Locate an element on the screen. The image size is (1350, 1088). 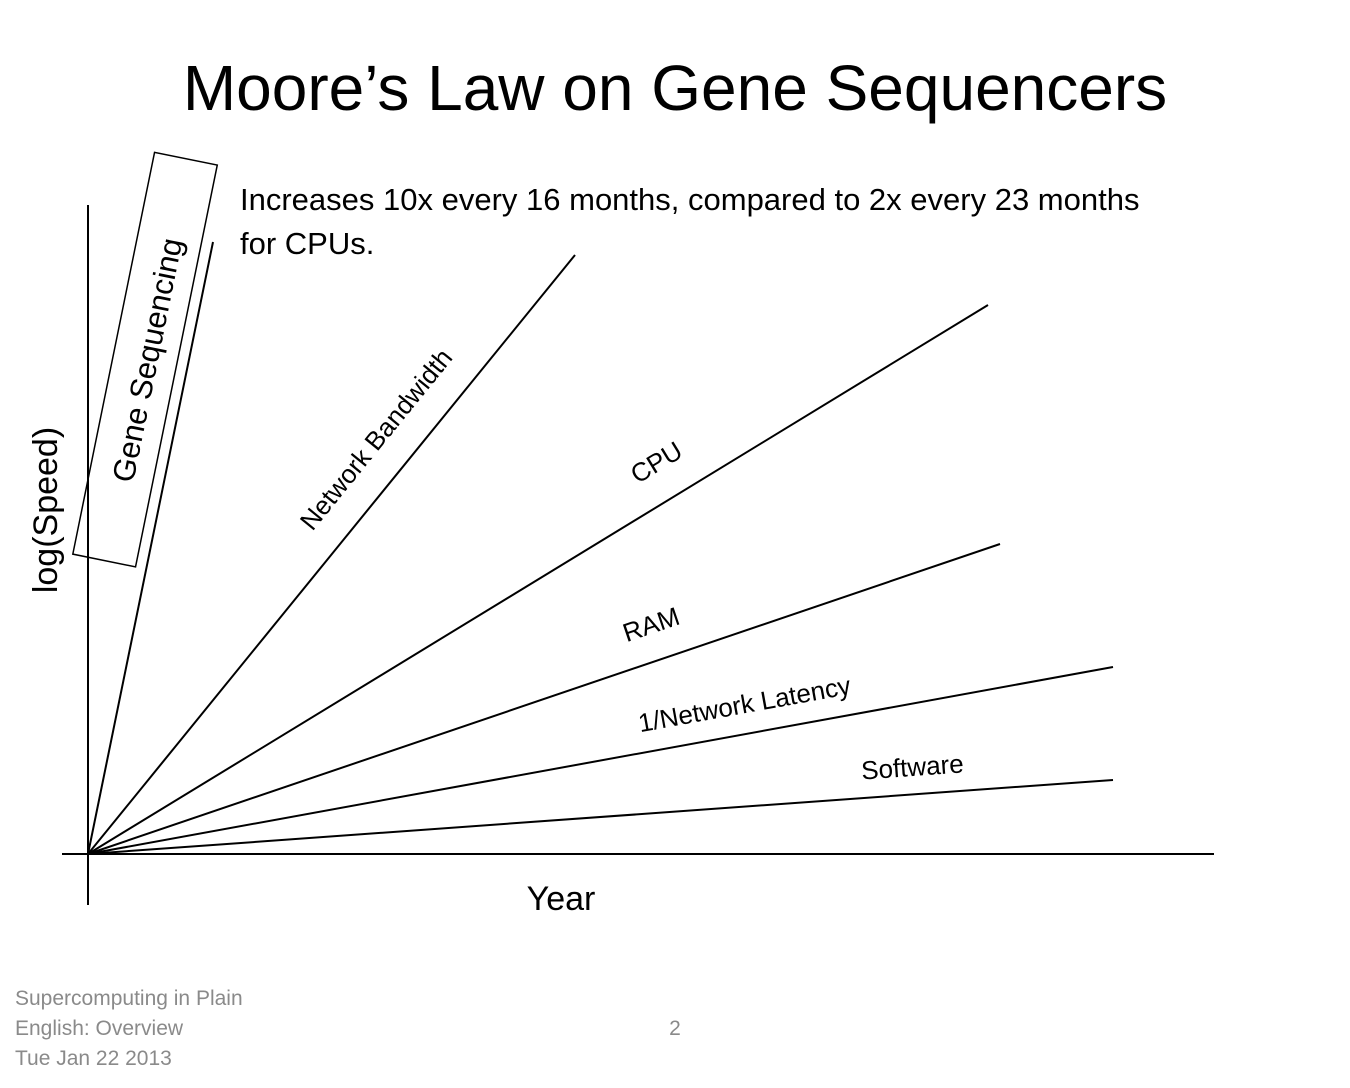
gene-sequencing-label-group: Gene Sequencing is located at coordinates (145, 359).